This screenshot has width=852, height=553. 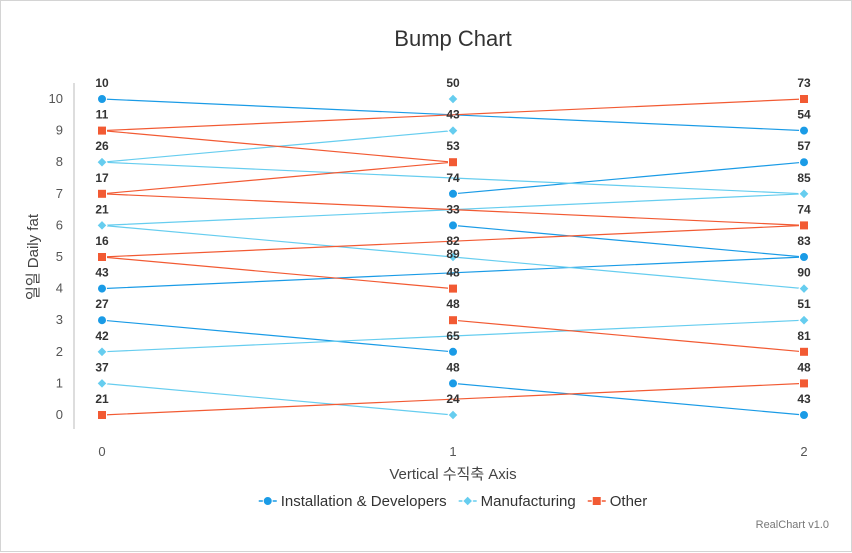 What do you see at coordinates (453, 146) in the screenshot?
I see `data-label: 53` at bounding box center [453, 146].